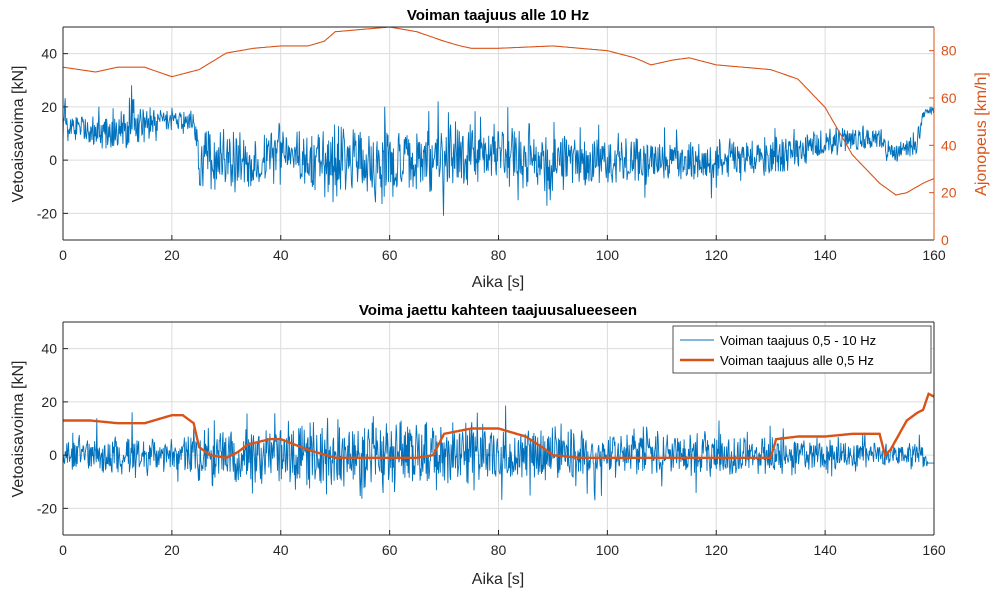  Describe the element at coordinates (949, 145) in the screenshot. I see `top-y2-tick-label: 40` at that location.